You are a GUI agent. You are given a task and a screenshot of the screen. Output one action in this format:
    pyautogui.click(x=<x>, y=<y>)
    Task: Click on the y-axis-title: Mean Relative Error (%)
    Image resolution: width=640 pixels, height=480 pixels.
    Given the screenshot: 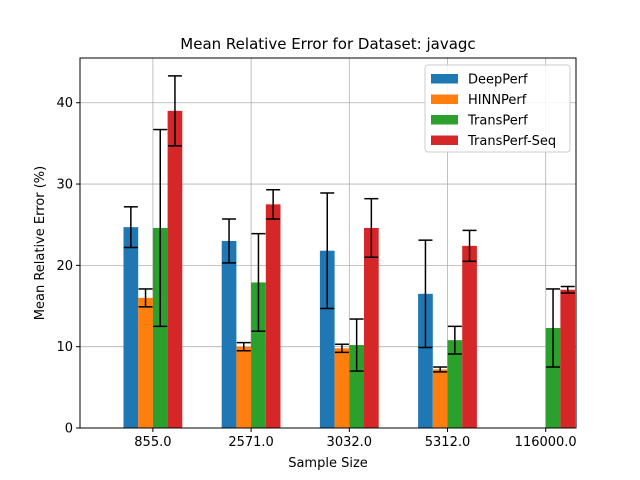 What is the action you would take?
    pyautogui.click(x=40, y=243)
    